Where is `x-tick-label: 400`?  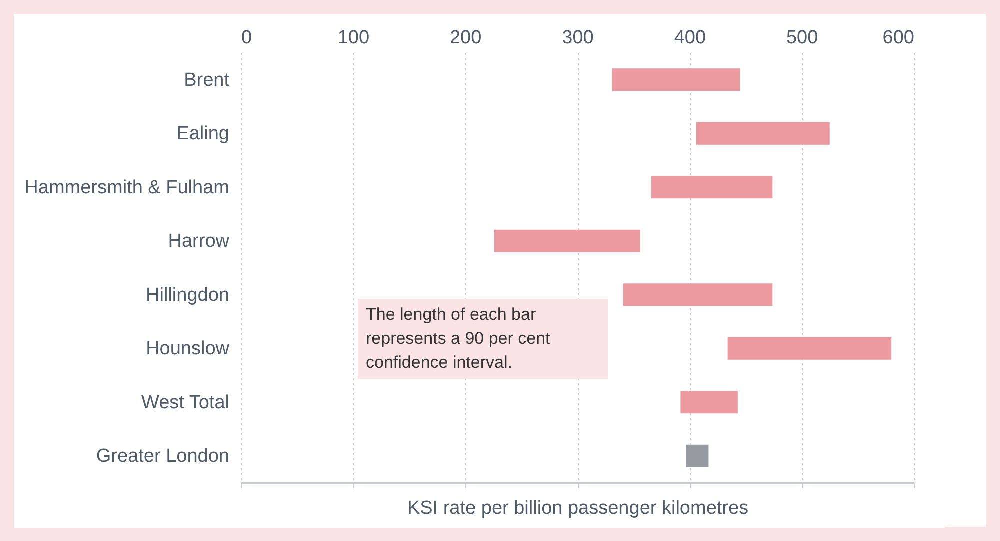
x-tick-label: 400 is located at coordinates (690, 38).